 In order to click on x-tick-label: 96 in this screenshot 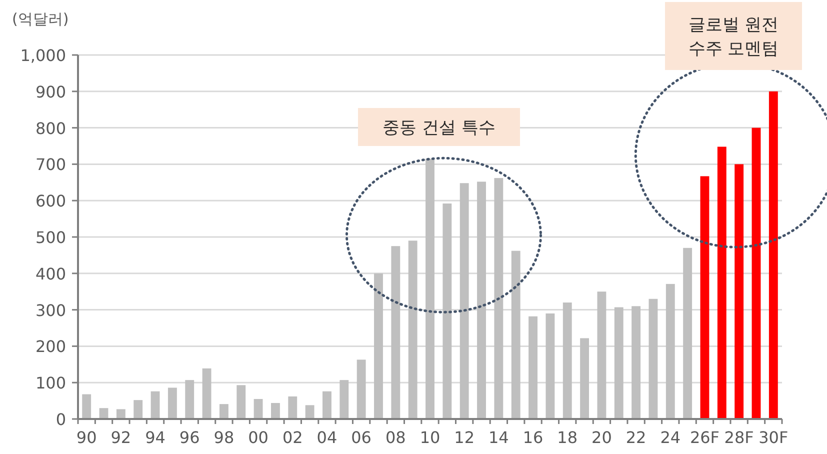, I will do `click(189, 437)`.